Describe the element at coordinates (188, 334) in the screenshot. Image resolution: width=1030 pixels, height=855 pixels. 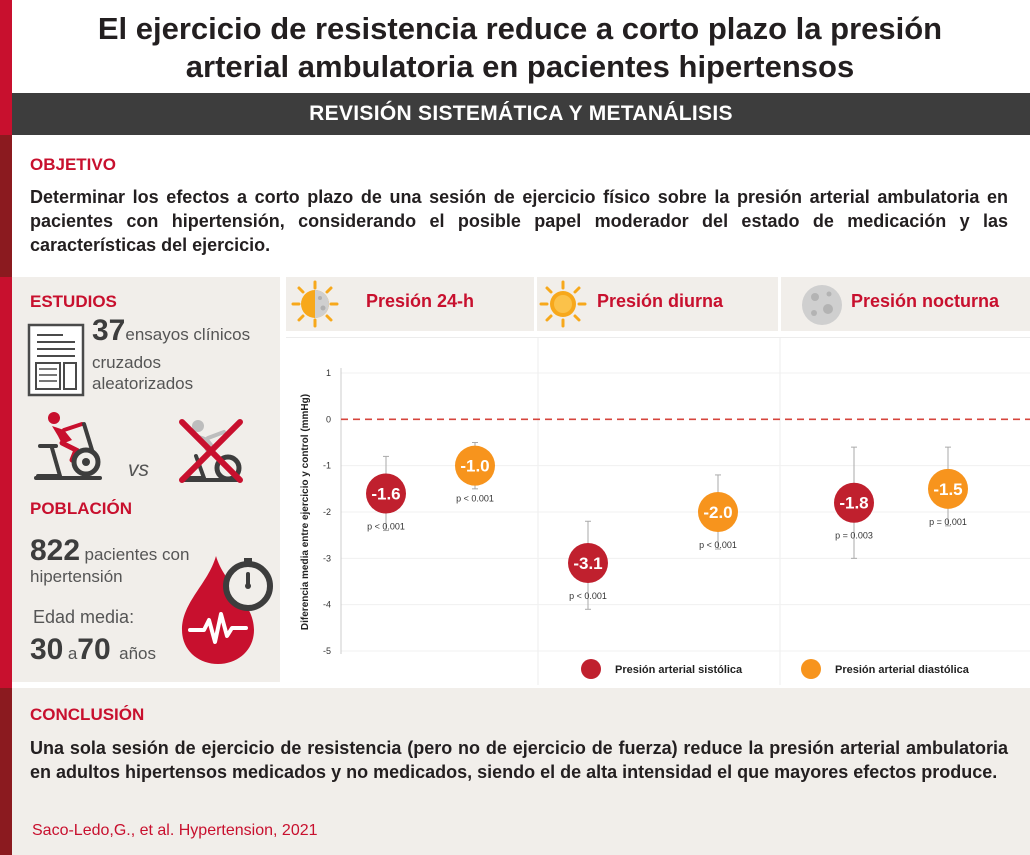
I see `studies-text-line-1: ensayos clínicos` at that location.